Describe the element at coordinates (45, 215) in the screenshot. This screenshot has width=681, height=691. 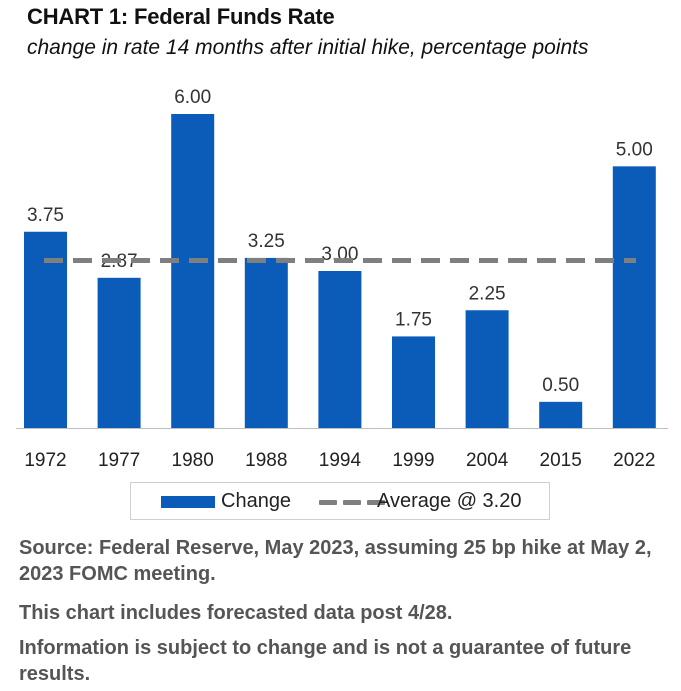
I see `value-label-1972: 3.75` at that location.